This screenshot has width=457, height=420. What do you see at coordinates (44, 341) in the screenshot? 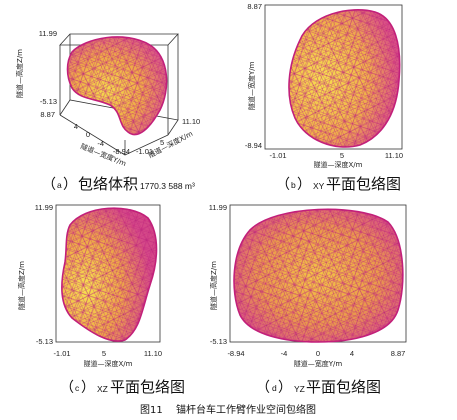
I see `panel-c-tick-y-bottom: -5.13` at bounding box center [44, 341].